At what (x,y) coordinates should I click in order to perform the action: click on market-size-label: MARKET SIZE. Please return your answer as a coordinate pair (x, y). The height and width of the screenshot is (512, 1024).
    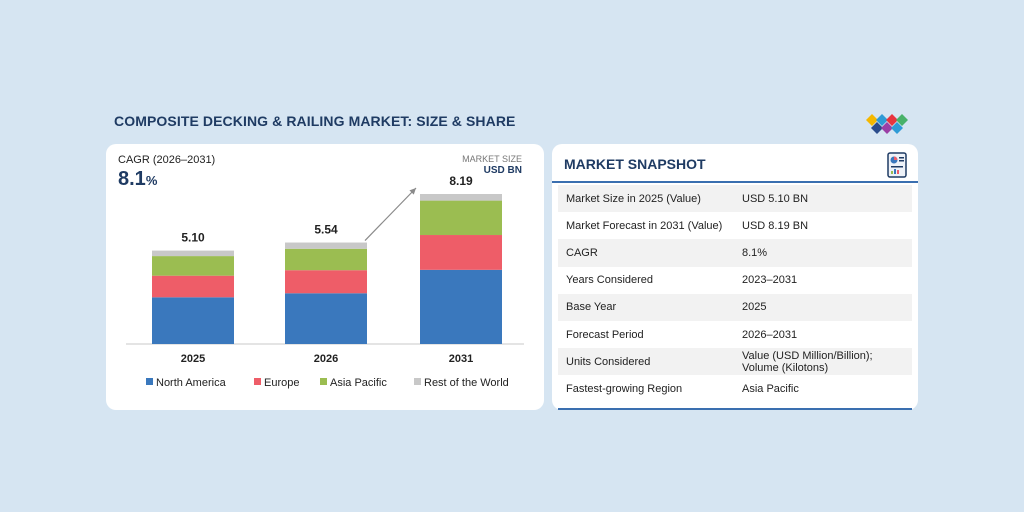
    Looking at the image, I should click on (492, 159).